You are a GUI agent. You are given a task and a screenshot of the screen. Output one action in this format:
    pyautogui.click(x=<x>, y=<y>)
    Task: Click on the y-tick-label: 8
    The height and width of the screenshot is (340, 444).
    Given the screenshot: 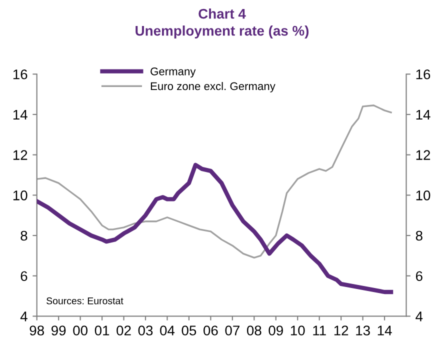 What is the action you would take?
    pyautogui.click(x=24, y=235)
    